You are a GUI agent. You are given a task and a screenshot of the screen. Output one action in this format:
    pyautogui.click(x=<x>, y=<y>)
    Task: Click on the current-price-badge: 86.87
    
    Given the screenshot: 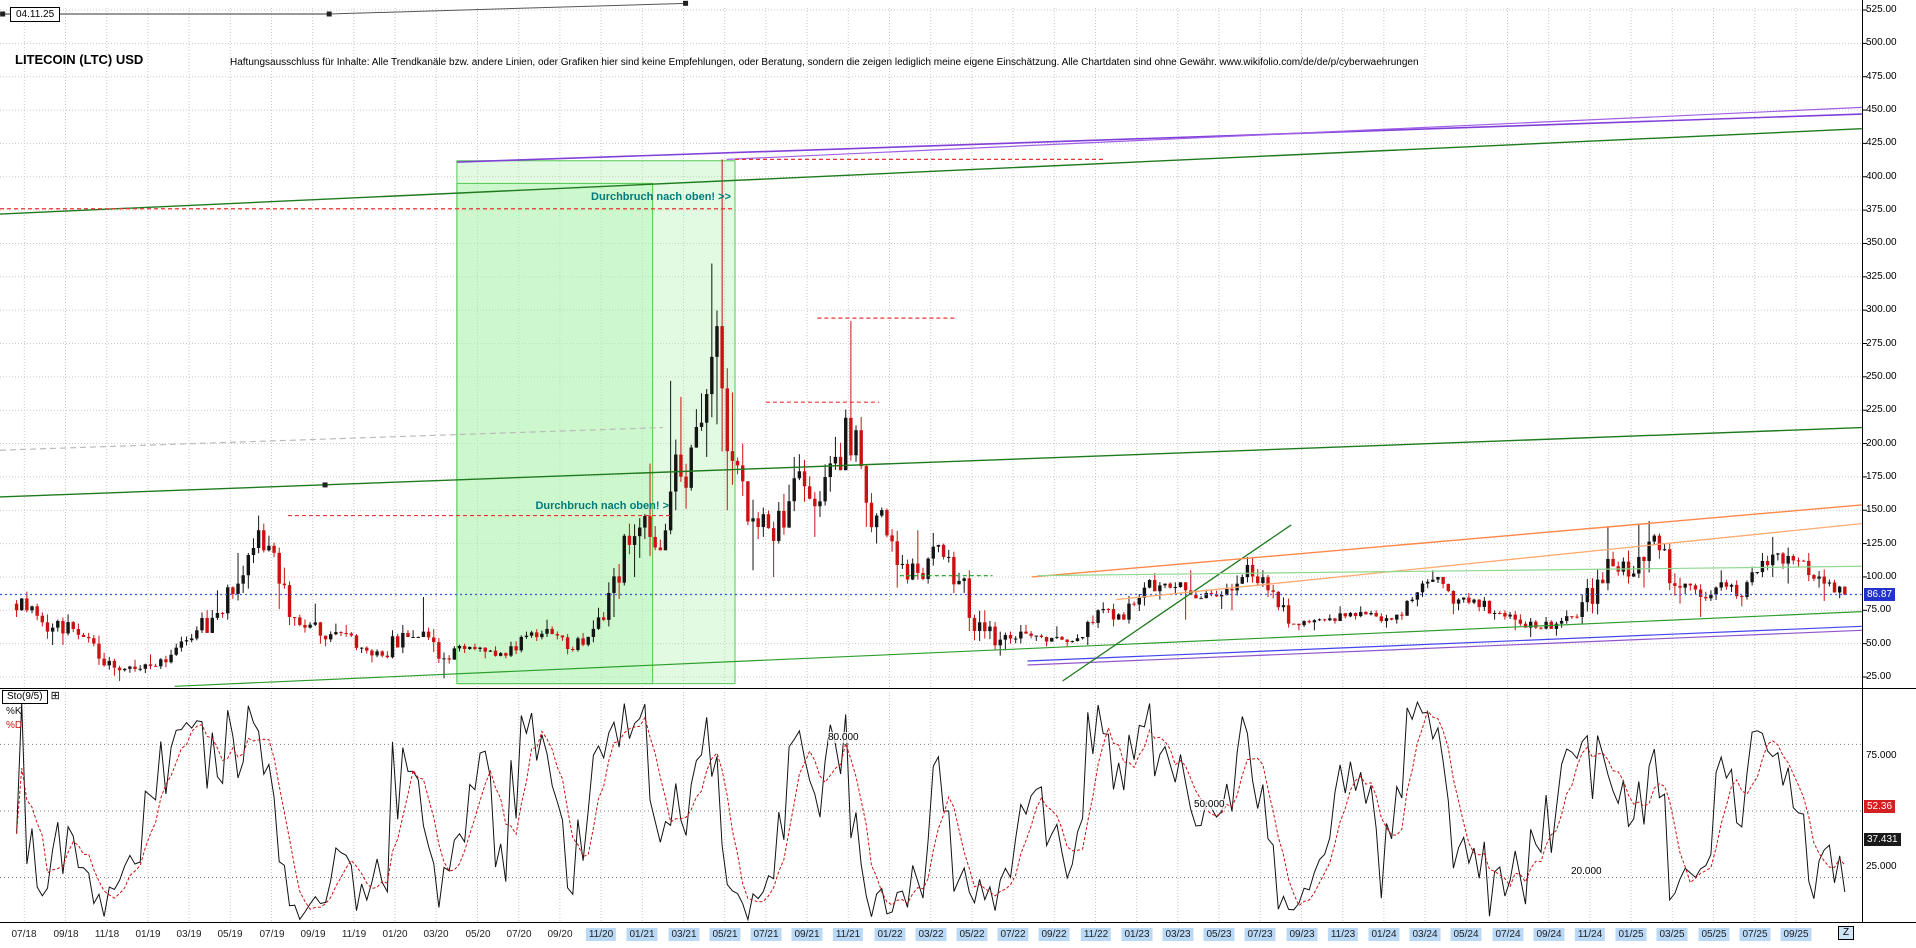 What is the action you would take?
    pyautogui.click(x=1880, y=594)
    